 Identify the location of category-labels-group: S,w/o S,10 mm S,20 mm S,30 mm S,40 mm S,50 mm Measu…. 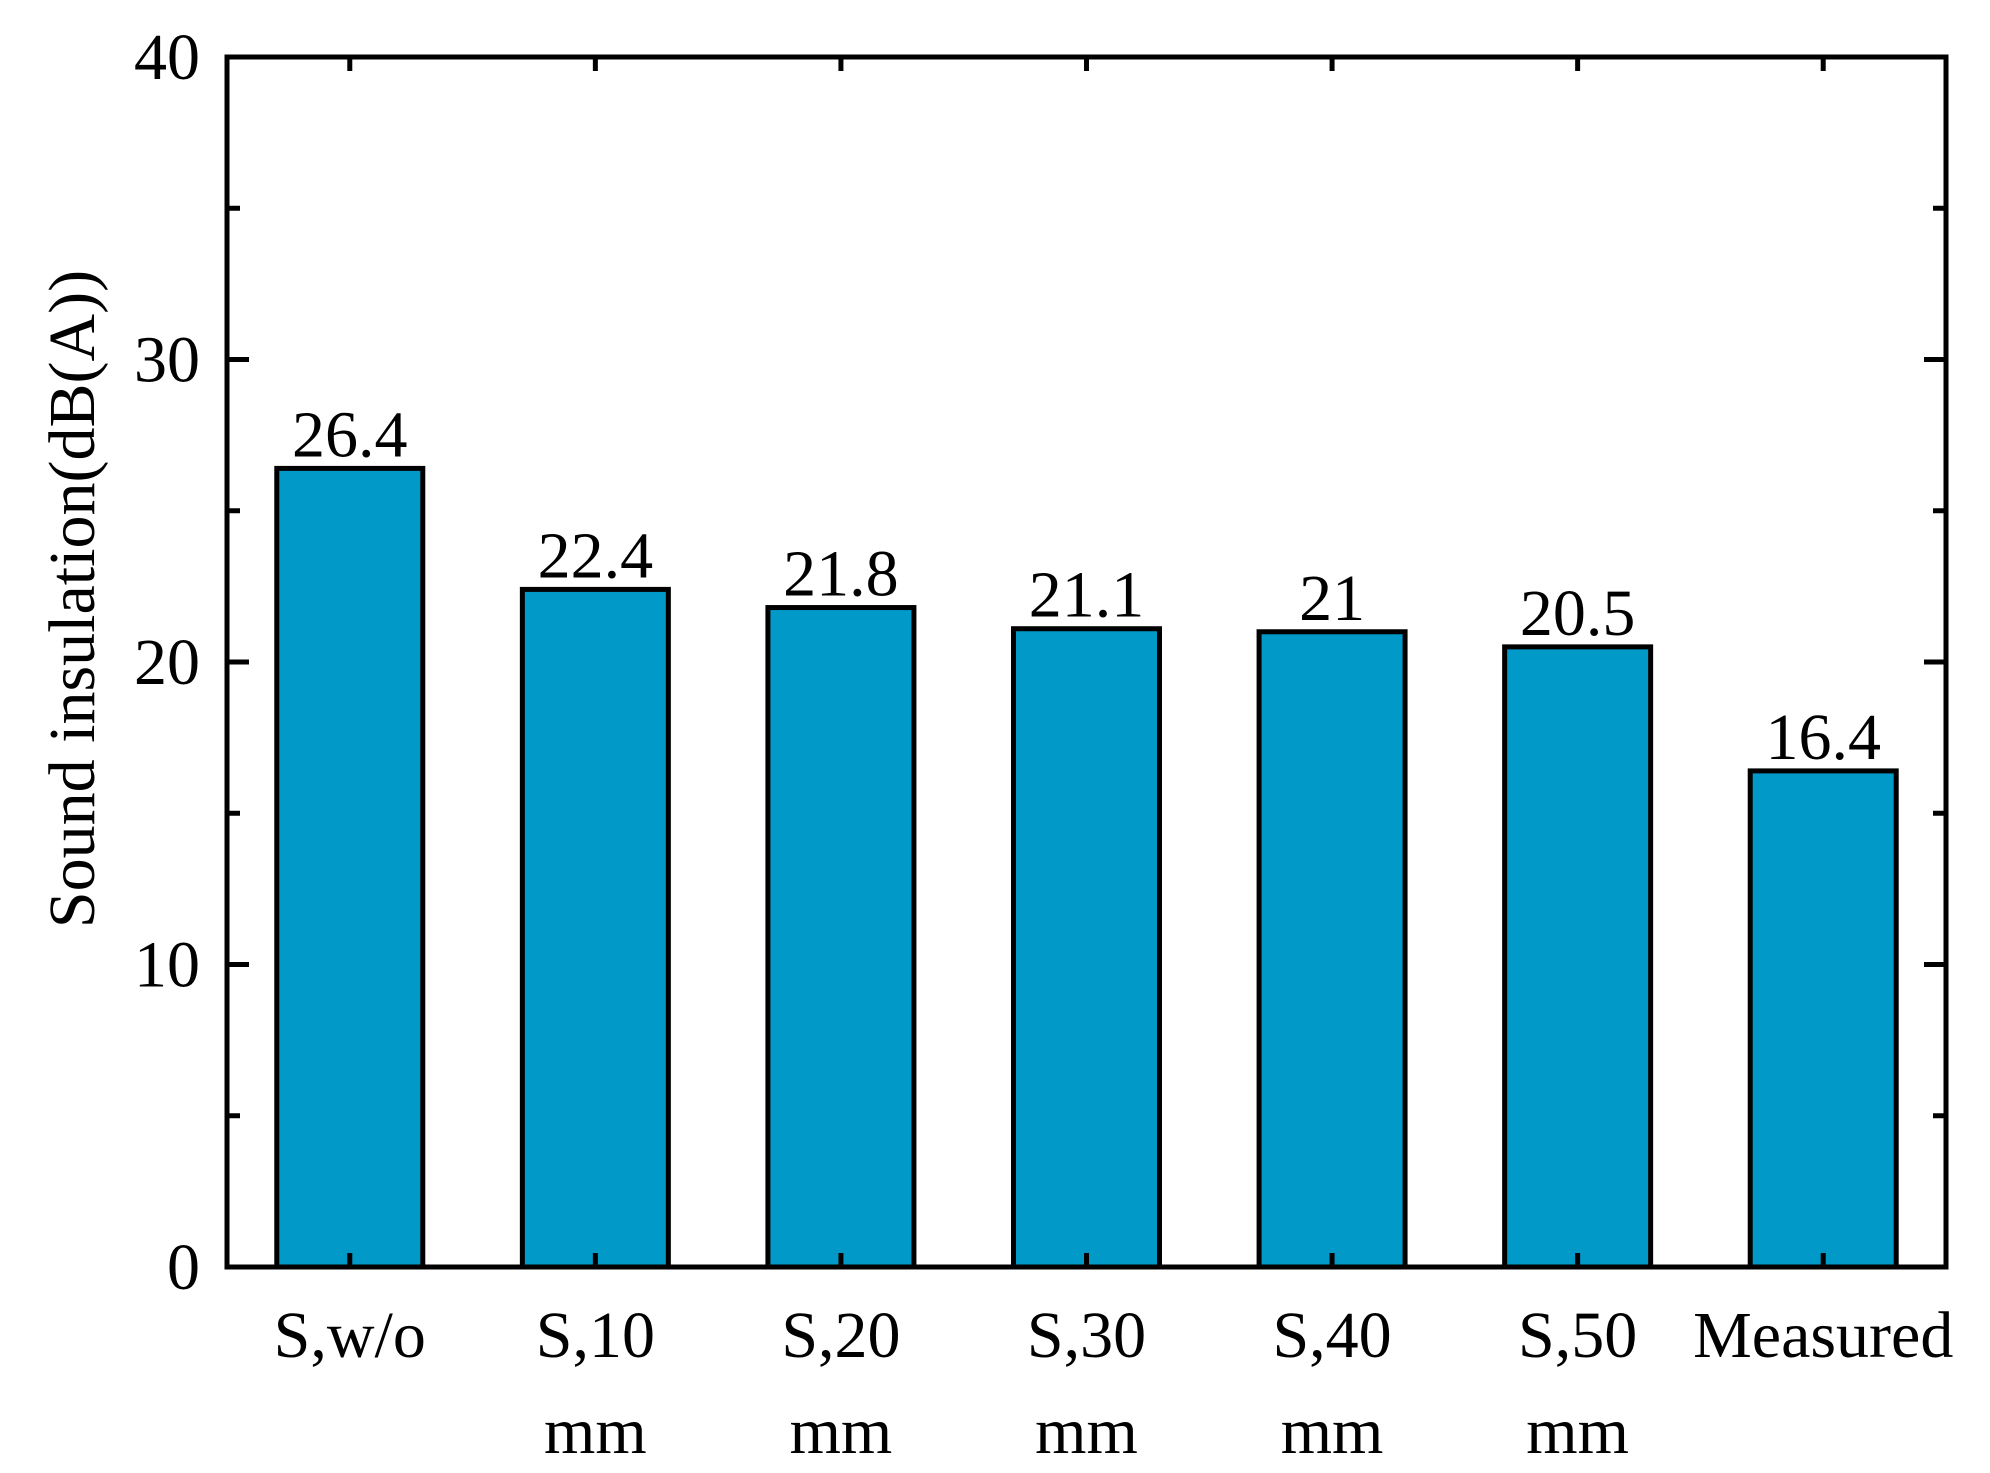
(1114, 1383).